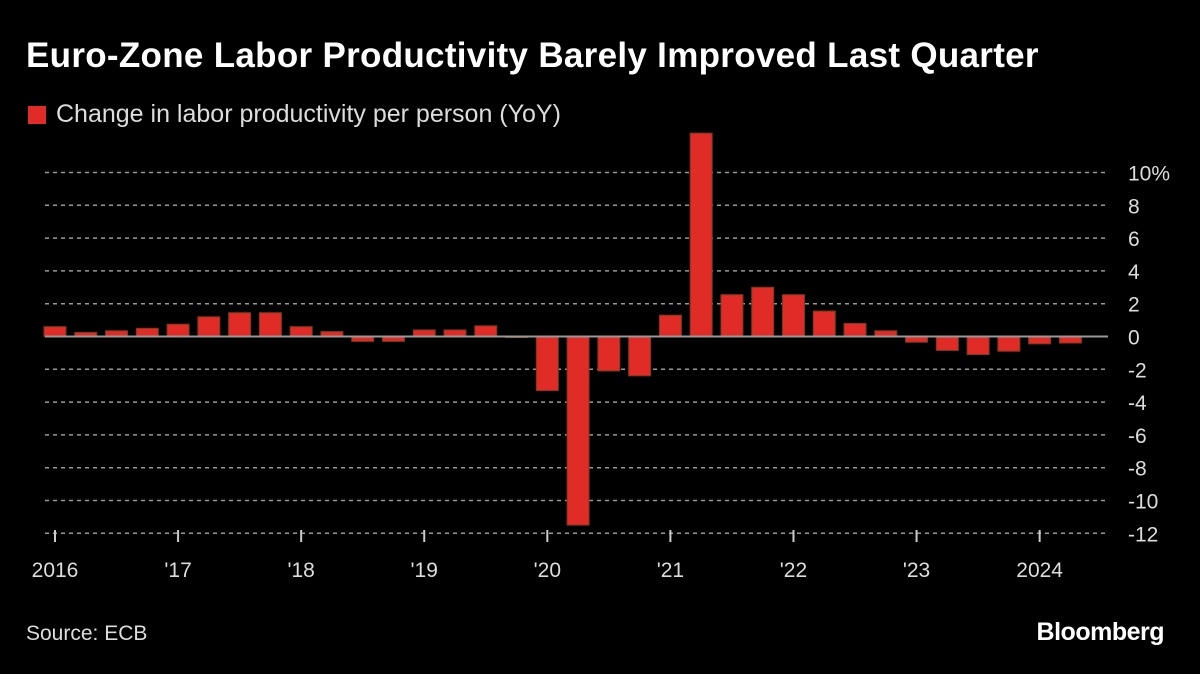 This screenshot has height=674, width=1200. Describe the element at coordinates (793, 570) in the screenshot. I see `x-tick-label: '22` at that location.